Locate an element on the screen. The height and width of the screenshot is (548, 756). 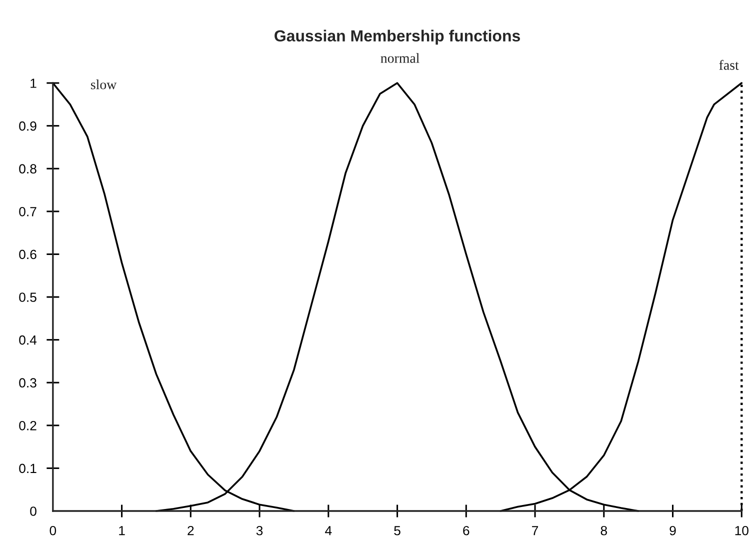
y-tick-label: 0.2 is located at coordinates (27, 425).